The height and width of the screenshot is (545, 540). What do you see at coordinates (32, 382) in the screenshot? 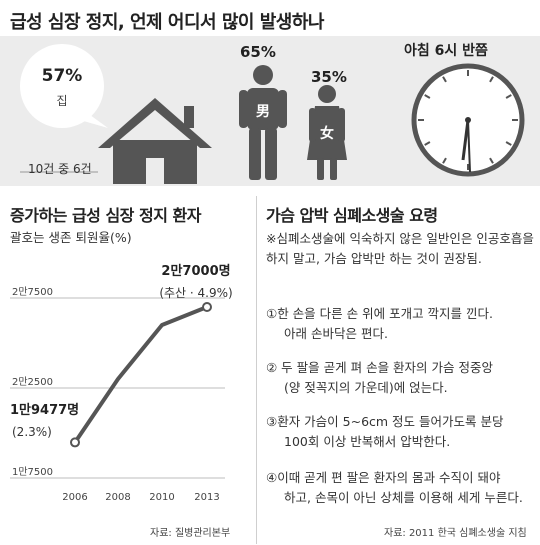
I see `y-tick-label: 2만2500` at bounding box center [32, 382].